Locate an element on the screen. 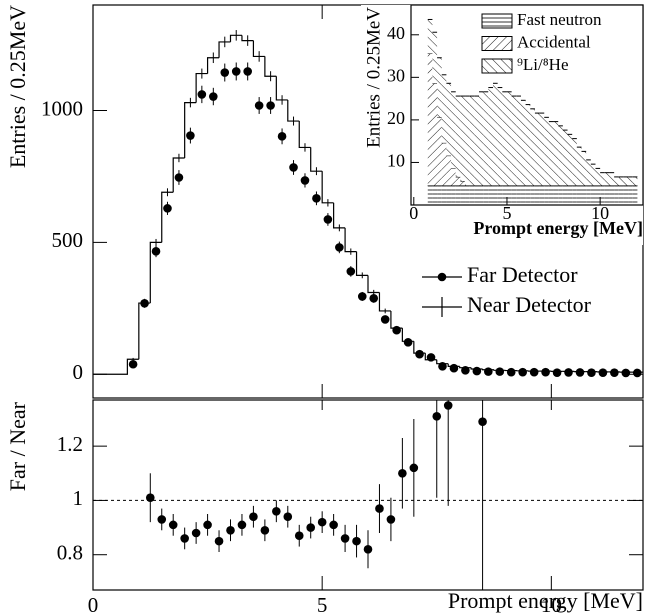  inset-y-axis-title: Entries / 0.25MeV is located at coordinates (373, 77).